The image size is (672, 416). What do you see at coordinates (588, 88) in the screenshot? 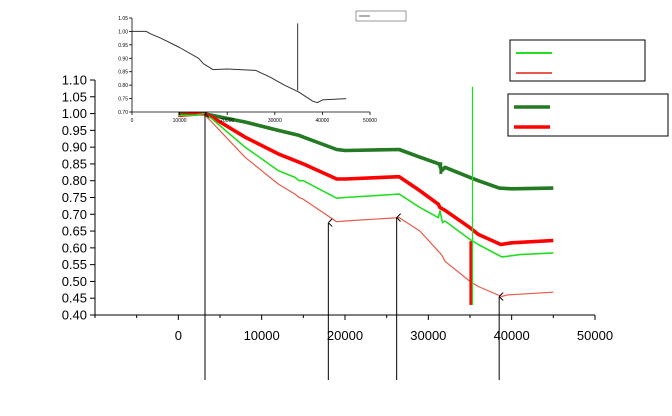
I see `legends` at bounding box center [588, 88].